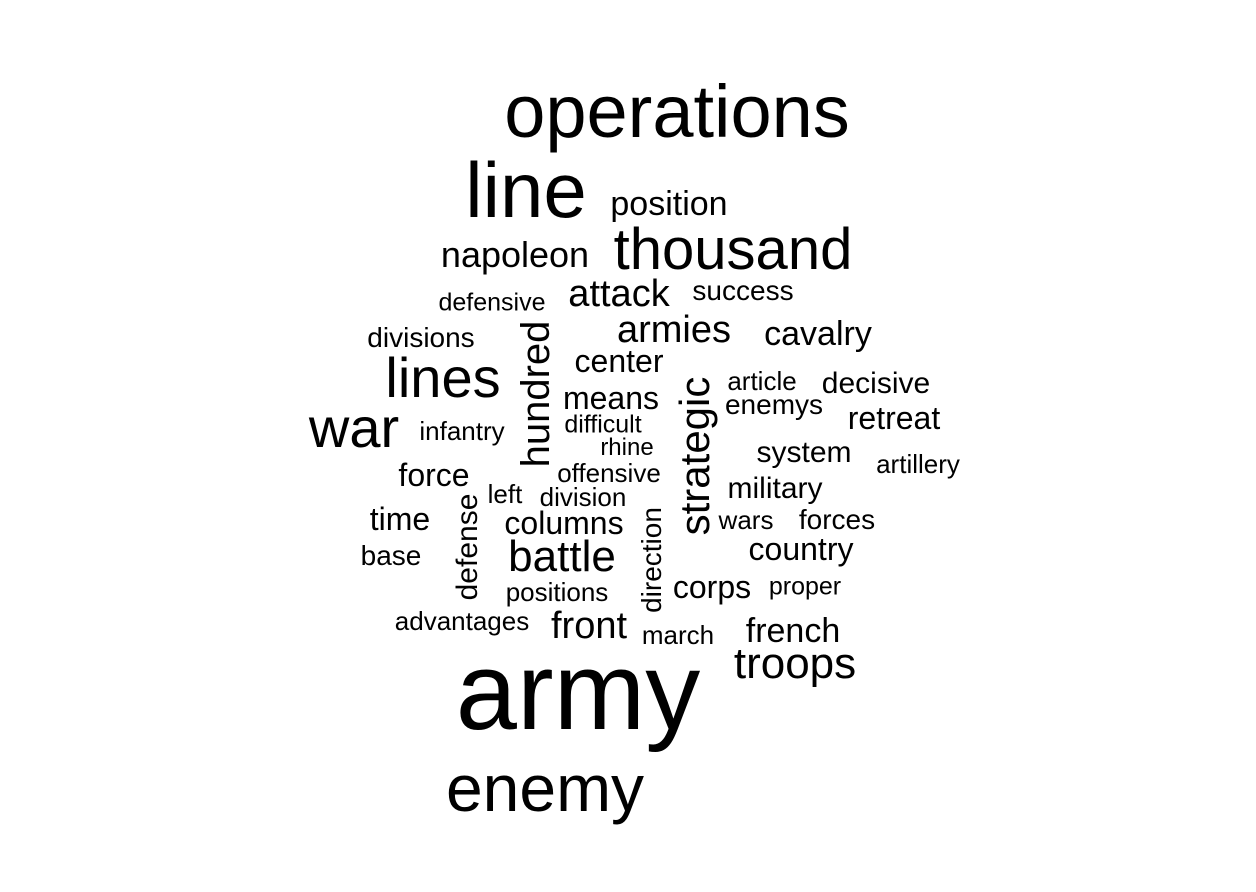 Image resolution: width=1256 pixels, height=892 pixels. What do you see at coordinates (562, 556) in the screenshot?
I see `word-battle: battle` at bounding box center [562, 556].